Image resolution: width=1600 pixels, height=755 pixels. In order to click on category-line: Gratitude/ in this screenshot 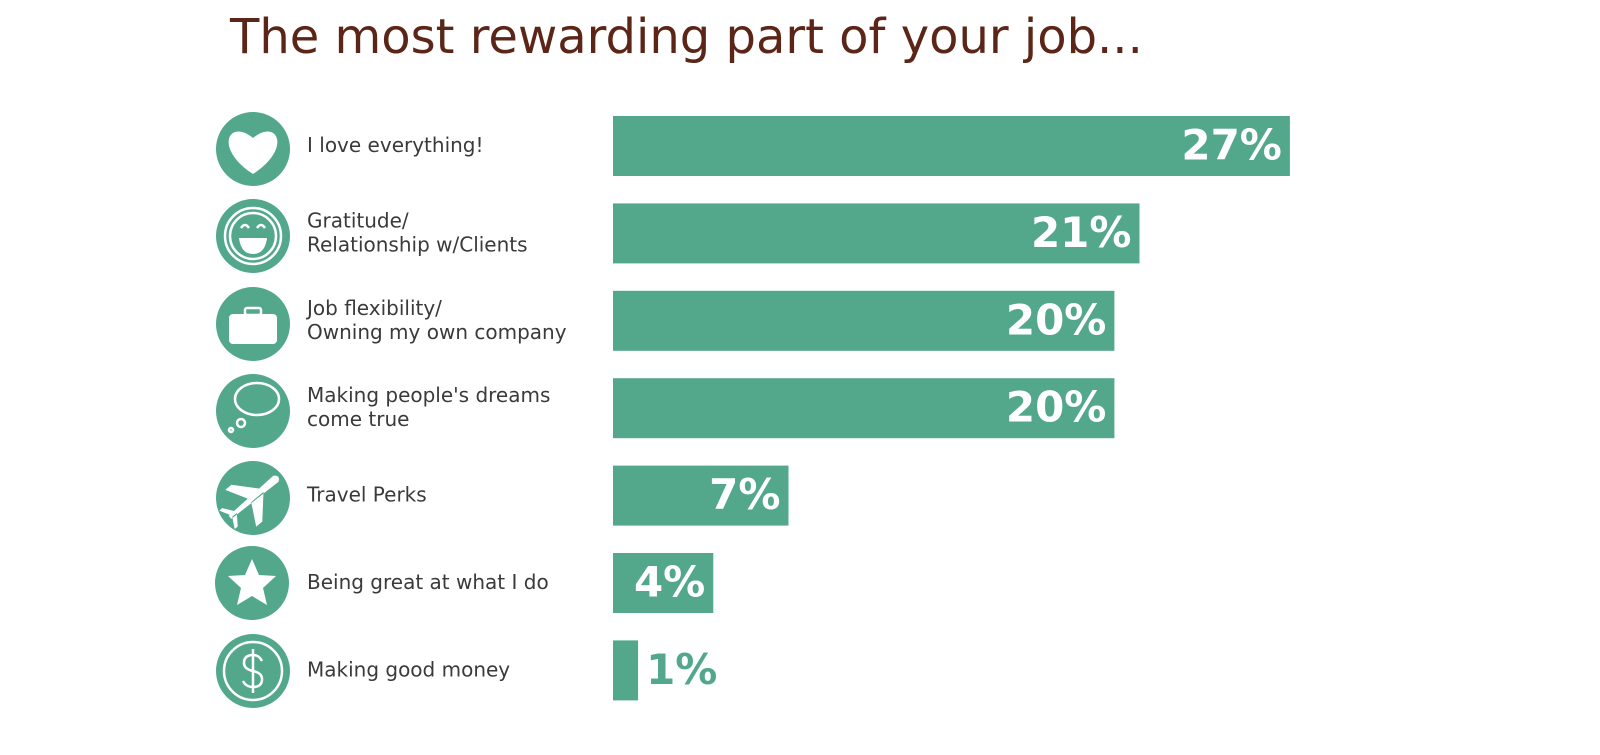, I will do `click(358, 220)`.